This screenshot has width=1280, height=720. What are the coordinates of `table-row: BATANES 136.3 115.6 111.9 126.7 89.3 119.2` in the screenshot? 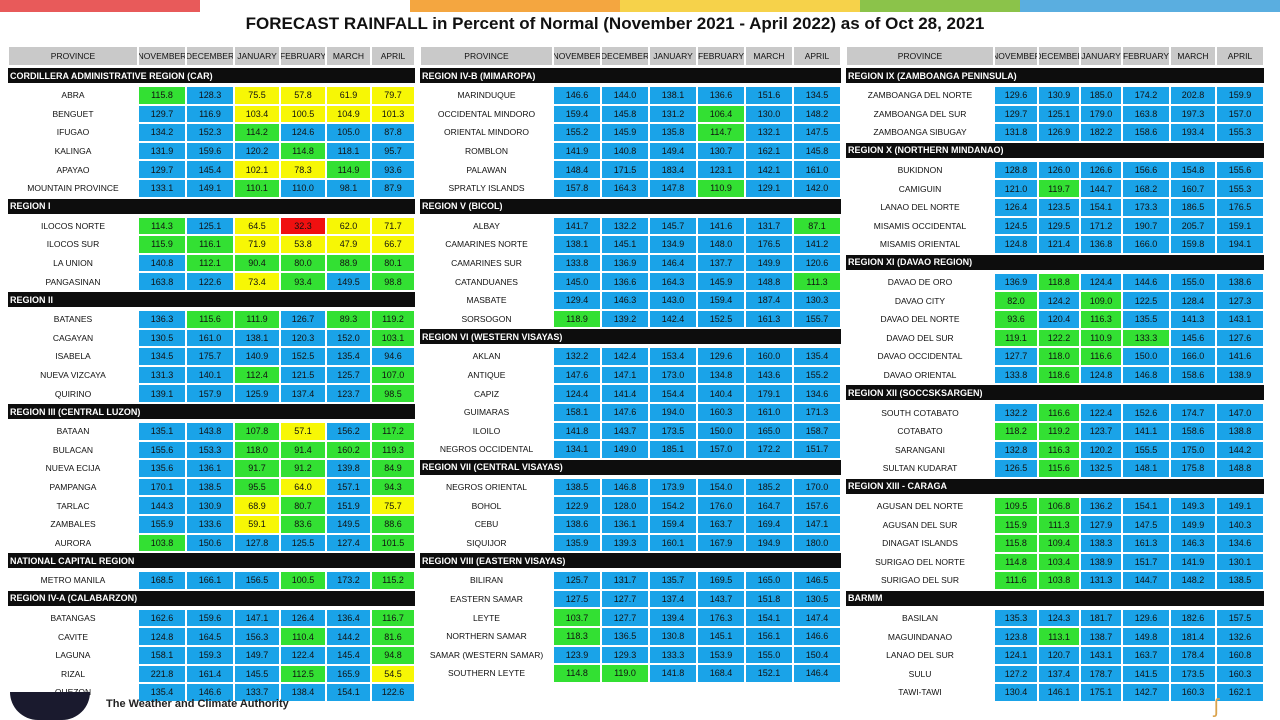 It's located at (211, 319).